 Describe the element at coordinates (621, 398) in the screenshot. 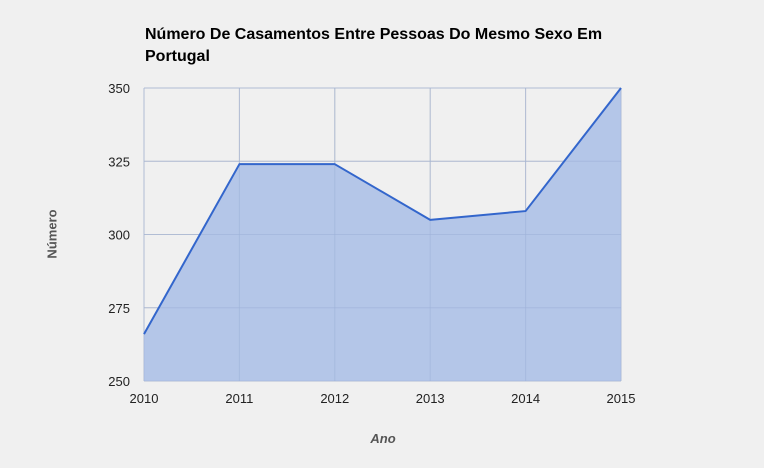

I see `x-tick-label: 2015` at that location.